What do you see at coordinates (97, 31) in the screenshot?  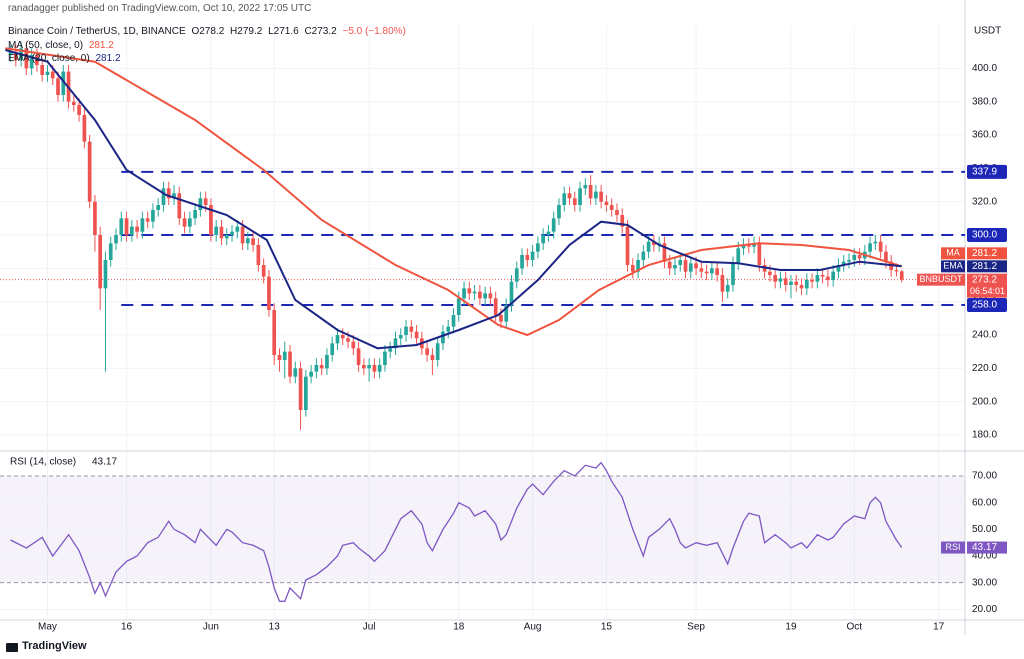 I see `symbol: Binance Coin / TetherUS, 1D, BINANCE` at bounding box center [97, 31].